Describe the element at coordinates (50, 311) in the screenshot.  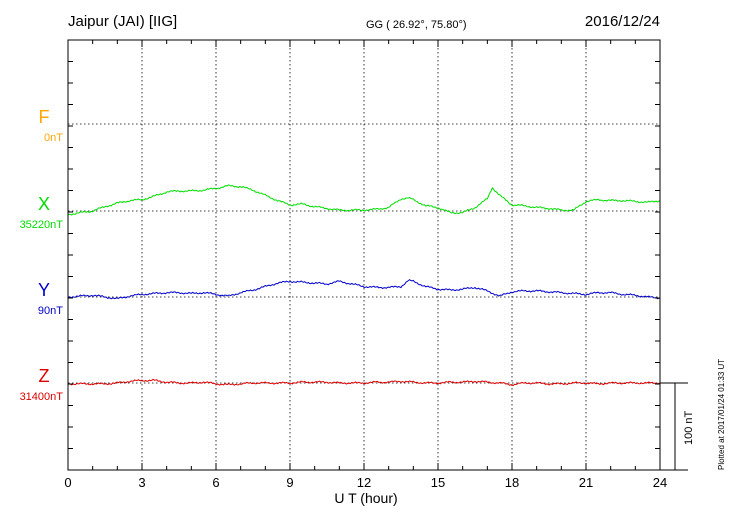
I see `channel-Y-baseline: 90nT` at that location.